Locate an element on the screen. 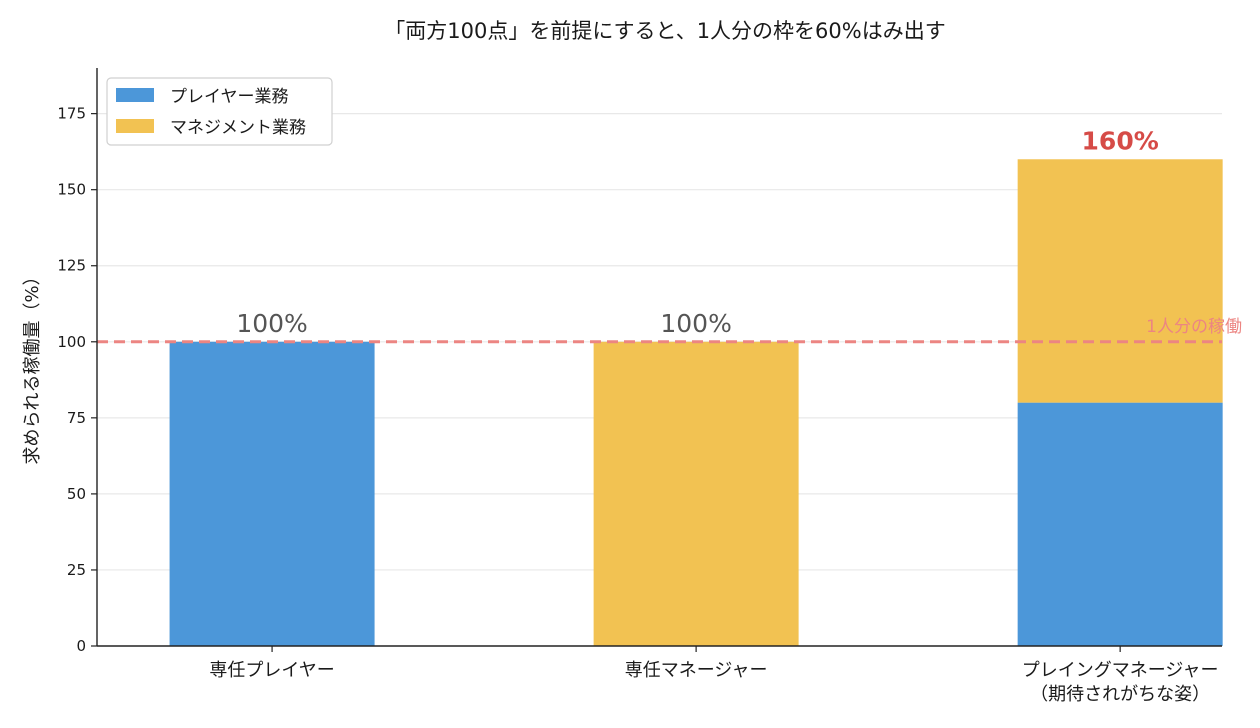 The image size is (1260, 728). legend-label: マネジメント業務 is located at coordinates (238, 128).